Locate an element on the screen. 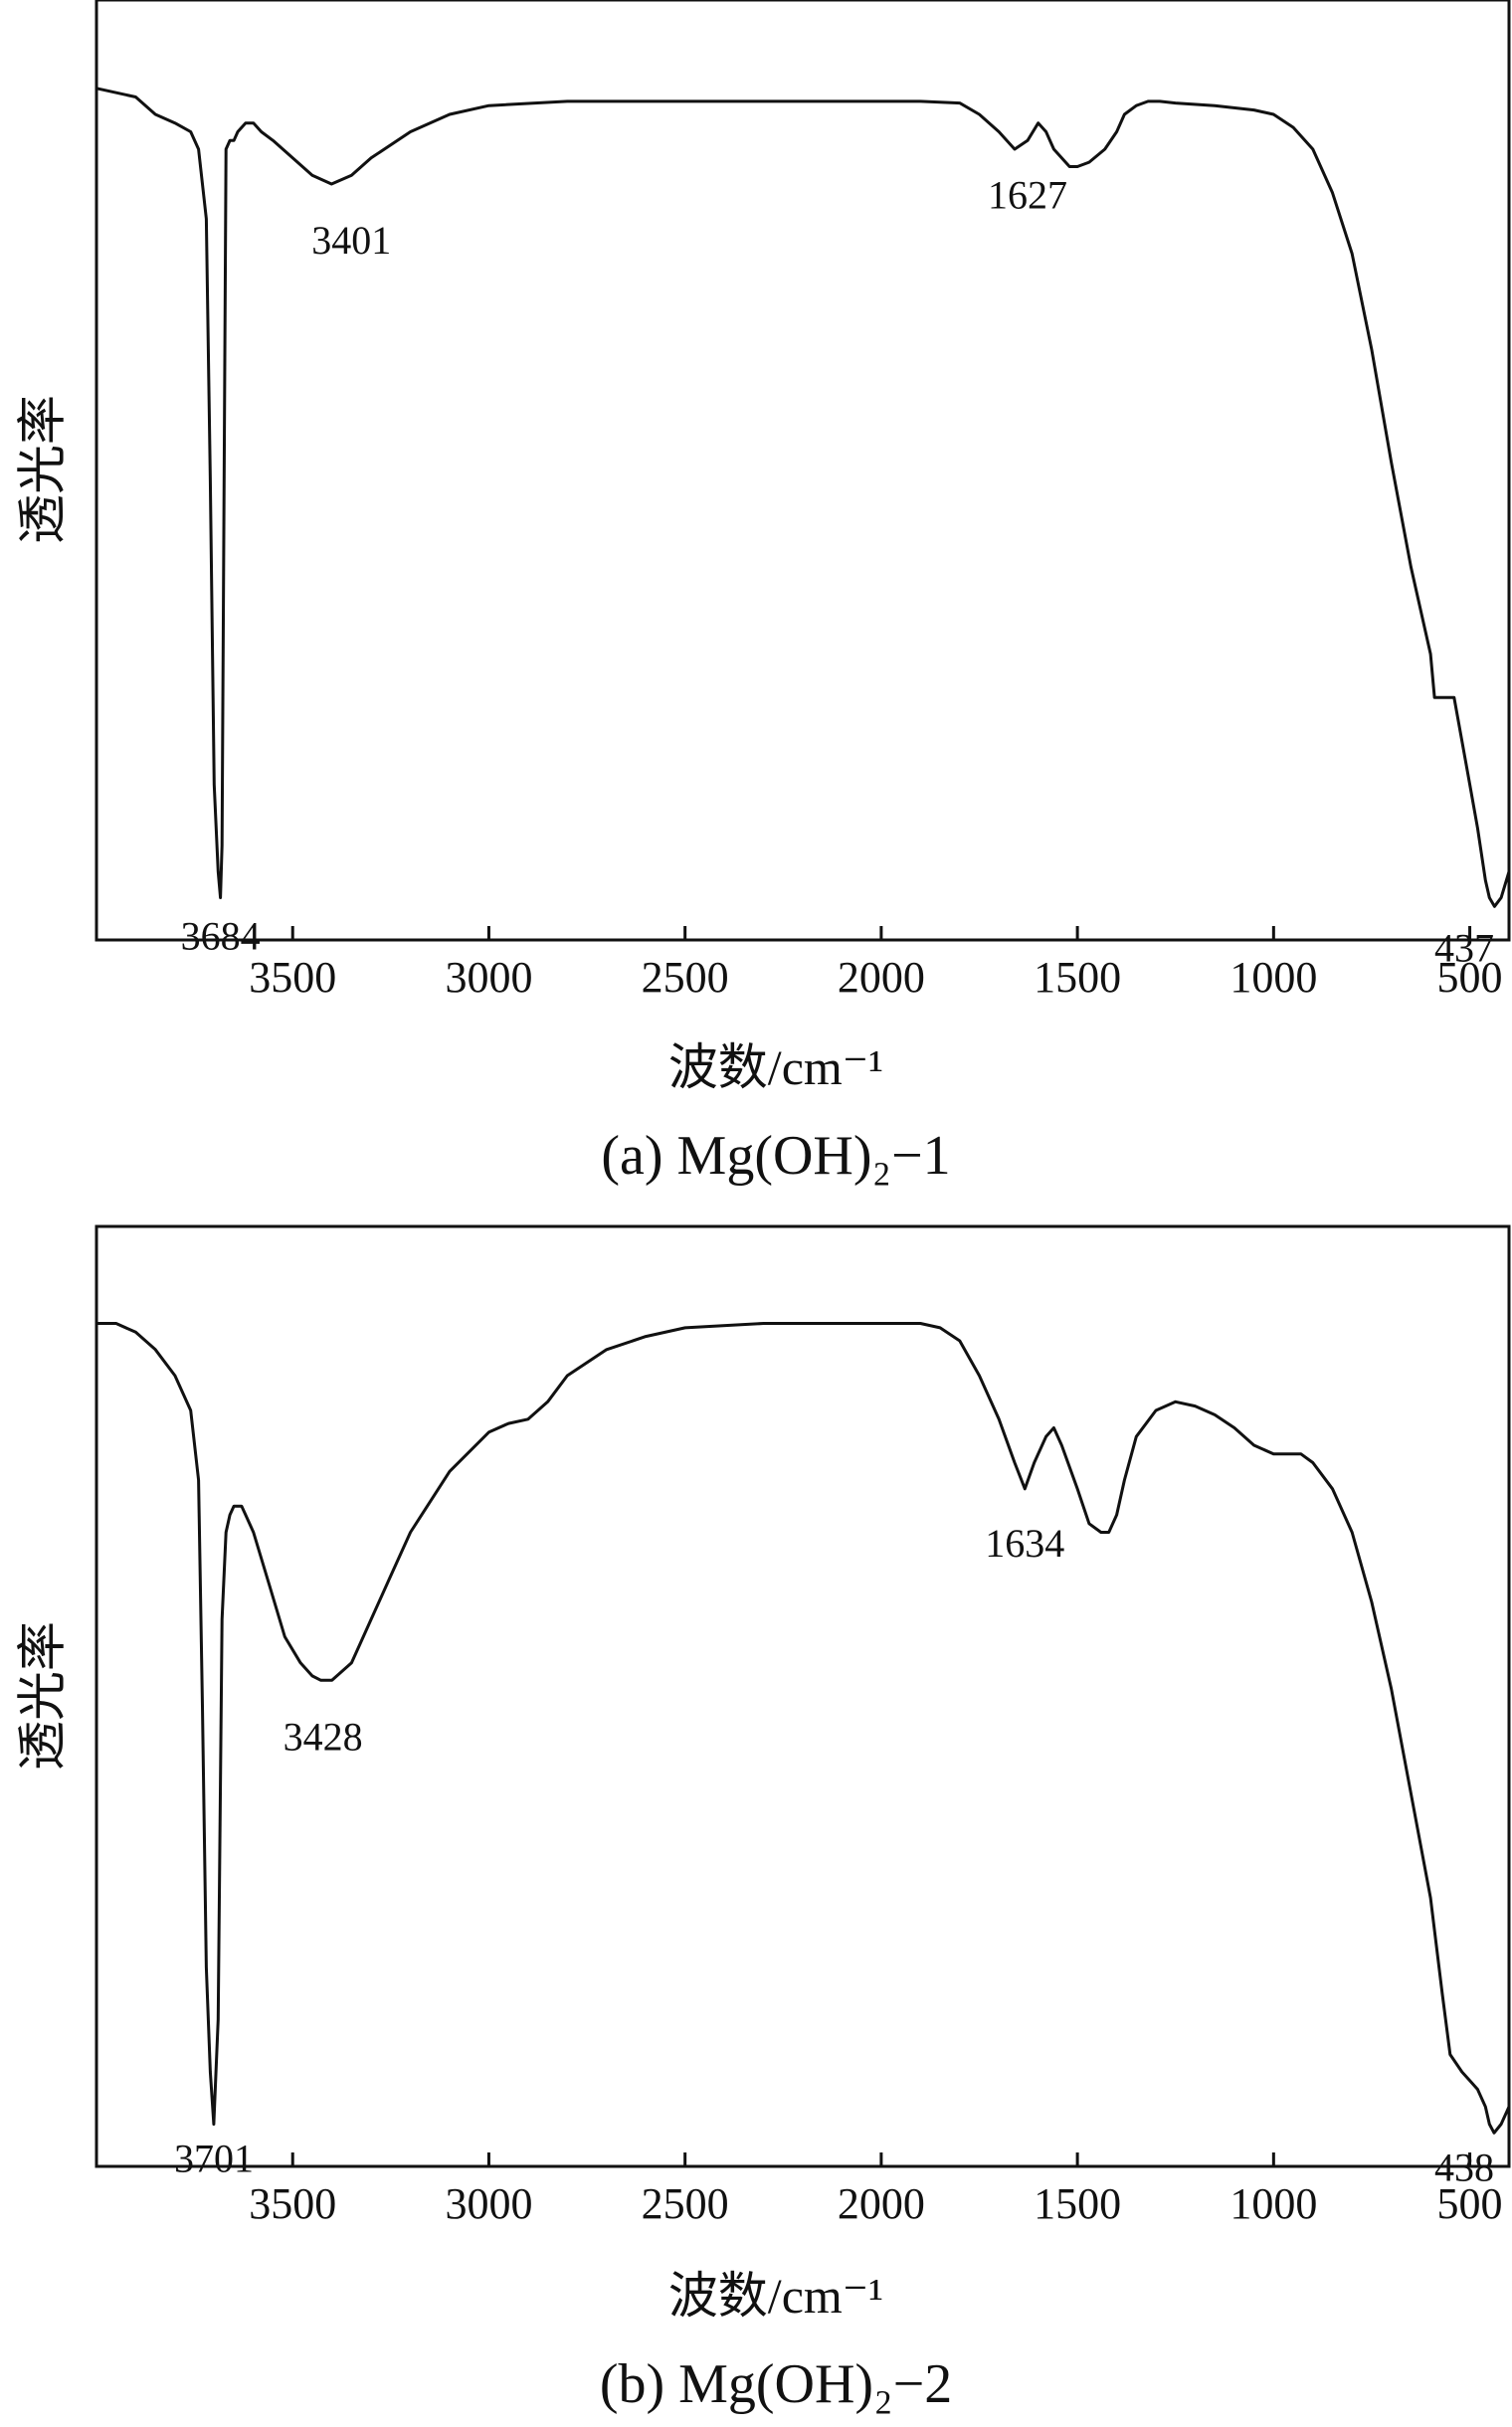 Image resolution: width=1512 pixels, height=2427 pixels. x-tick-label-b: 1500 is located at coordinates (1077, 2203).